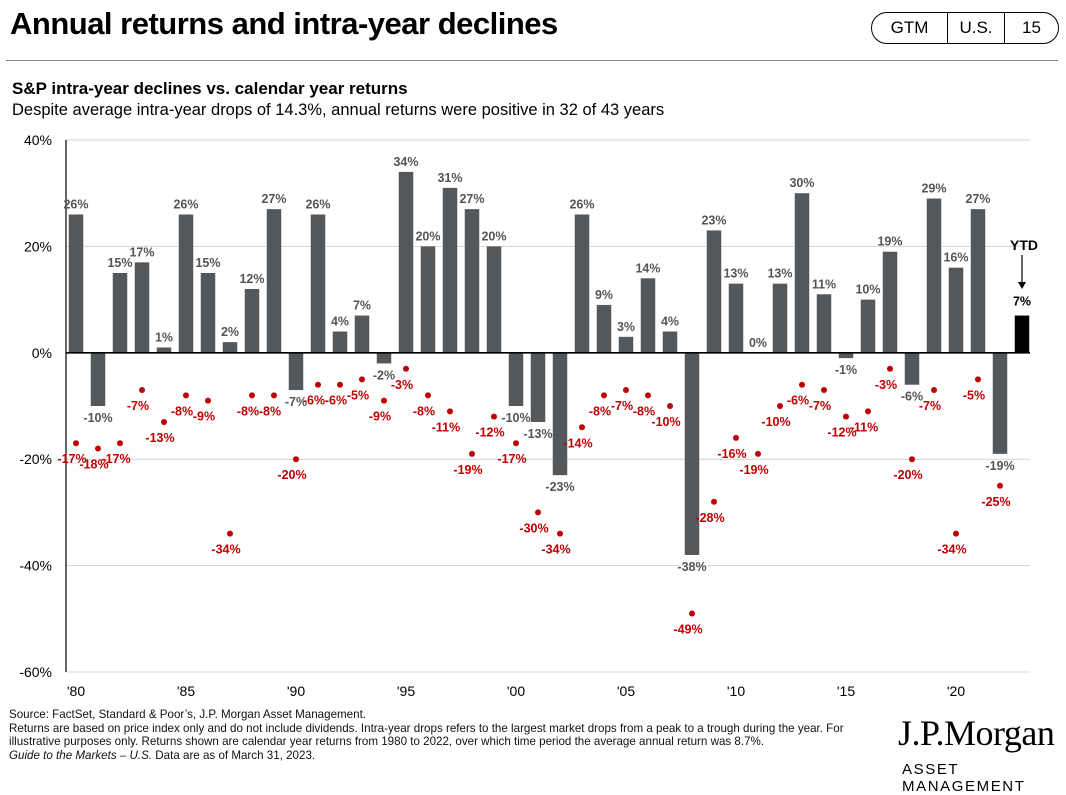 The height and width of the screenshot is (795, 1066). I want to click on decline-value-label: -6%, so click(314, 401).